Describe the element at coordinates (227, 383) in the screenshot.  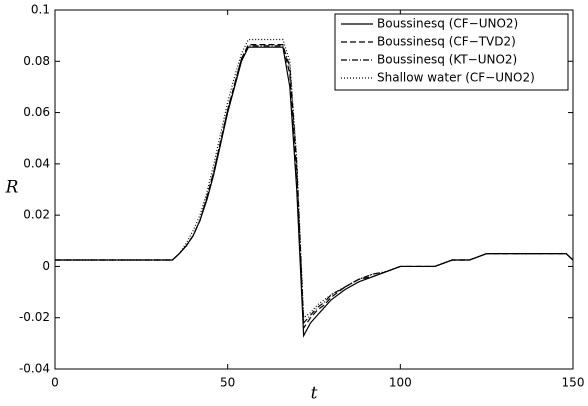
I see `x-tick-label: 50` at that location.